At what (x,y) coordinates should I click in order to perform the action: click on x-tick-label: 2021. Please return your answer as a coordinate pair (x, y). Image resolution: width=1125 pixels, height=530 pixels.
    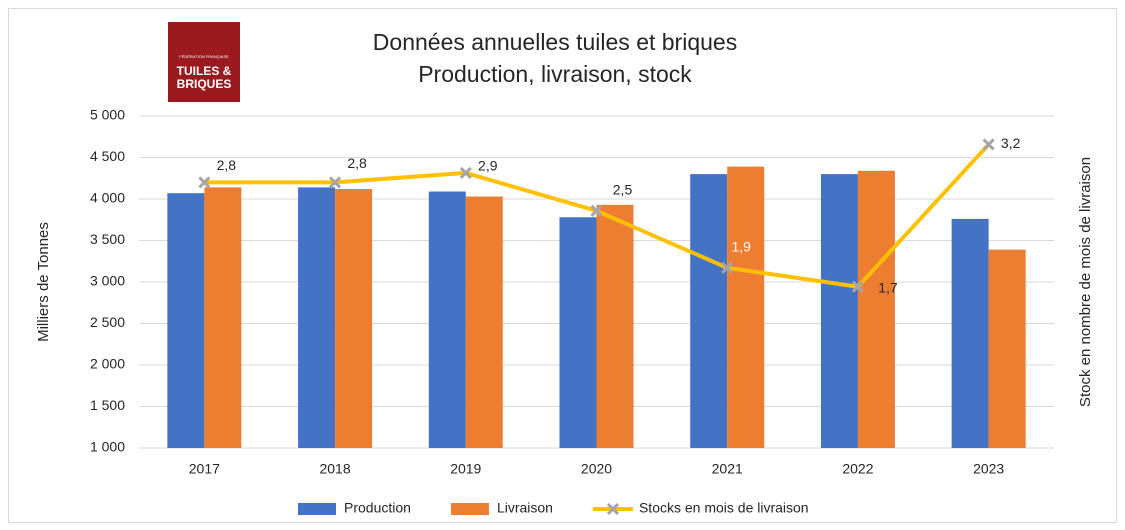
    Looking at the image, I should click on (727, 469).